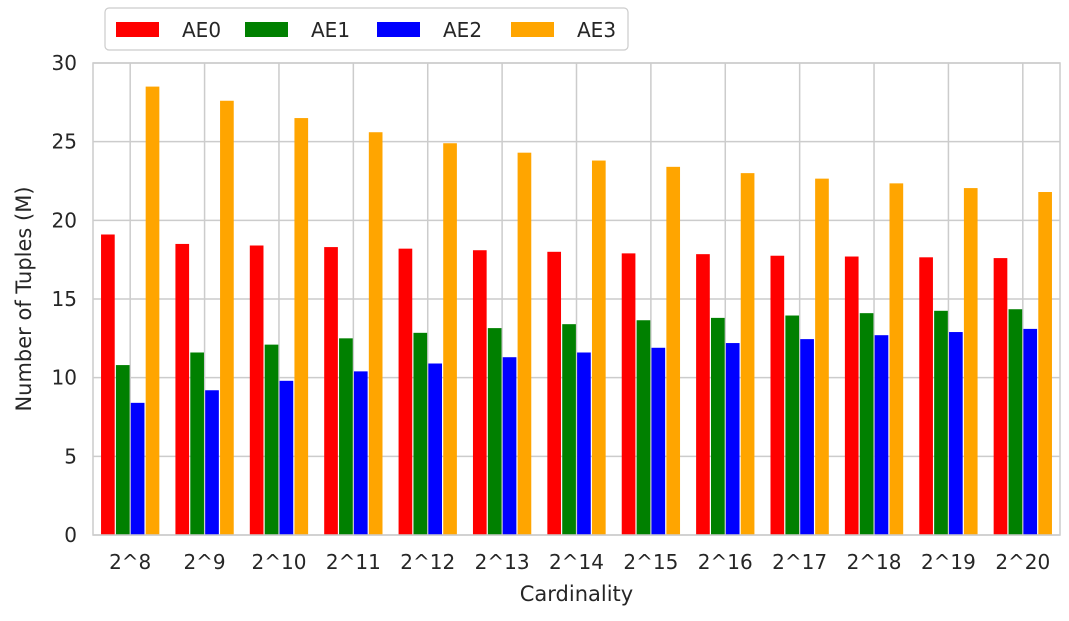 This screenshot has height=621, width=1069. Describe the element at coordinates (427, 562) in the screenshot. I see `x-tick-label: 2^12` at that location.